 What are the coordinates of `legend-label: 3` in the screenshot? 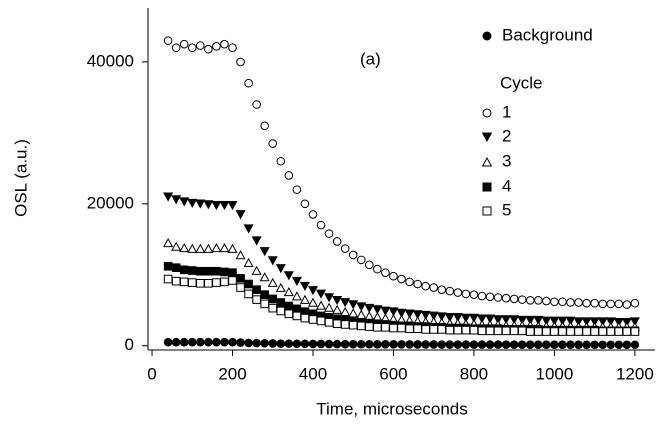 It's located at (506, 160).